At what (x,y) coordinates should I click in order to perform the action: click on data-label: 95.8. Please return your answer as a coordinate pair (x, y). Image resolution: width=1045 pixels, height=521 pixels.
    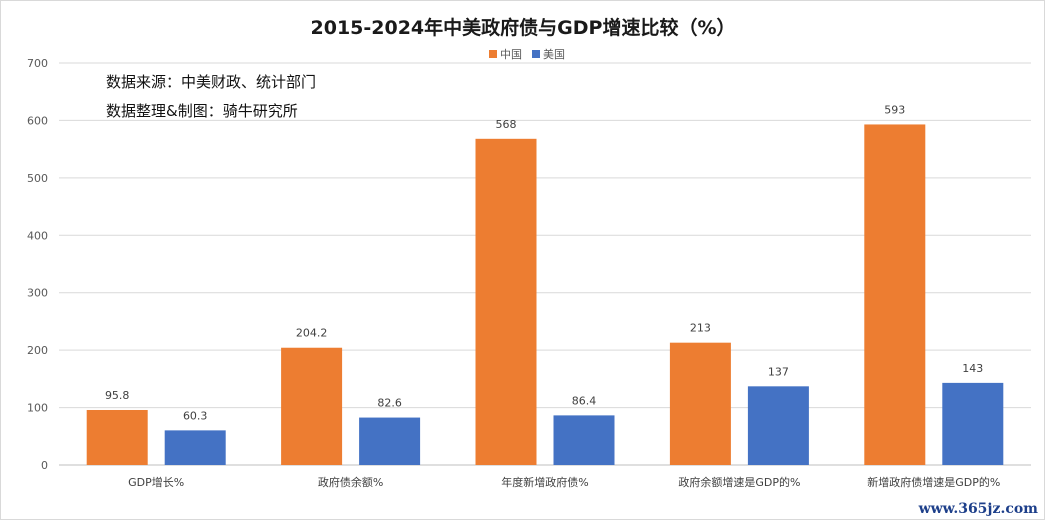
    Looking at the image, I should click on (117, 395).